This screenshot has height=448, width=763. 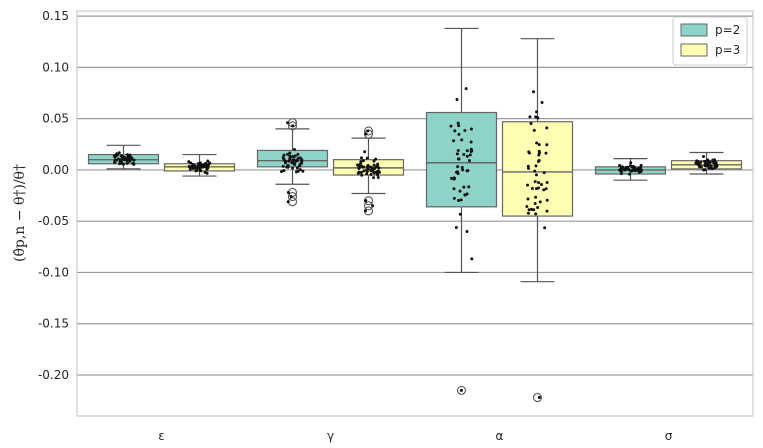 What do you see at coordinates (53, 195) in the screenshot?
I see `y-tick-labels: 0.15 0.10 0.05 0.00 -0.05 -0.10 -0.15 -0.20` at bounding box center [53, 195].